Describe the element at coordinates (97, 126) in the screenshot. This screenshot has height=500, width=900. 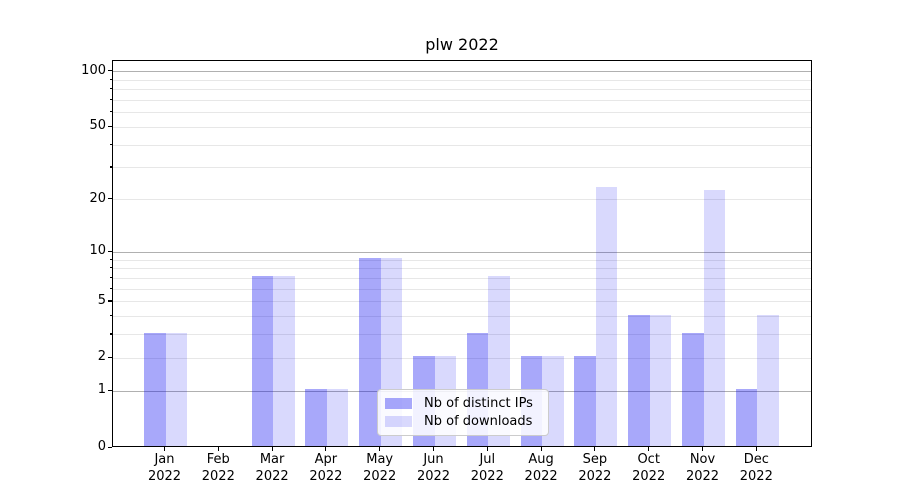
I see `y-tick-label: 50` at that location.